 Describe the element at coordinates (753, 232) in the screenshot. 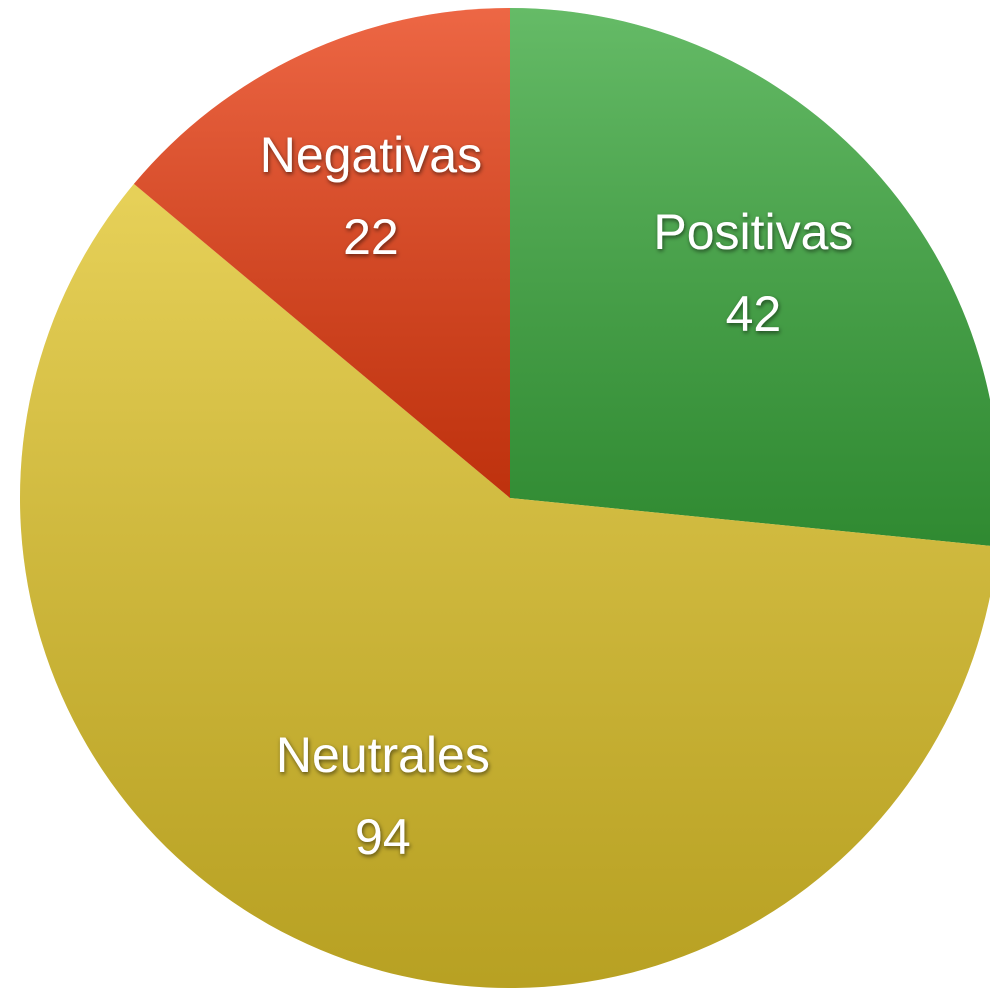

I see `slice-label: Positivas` at that location.